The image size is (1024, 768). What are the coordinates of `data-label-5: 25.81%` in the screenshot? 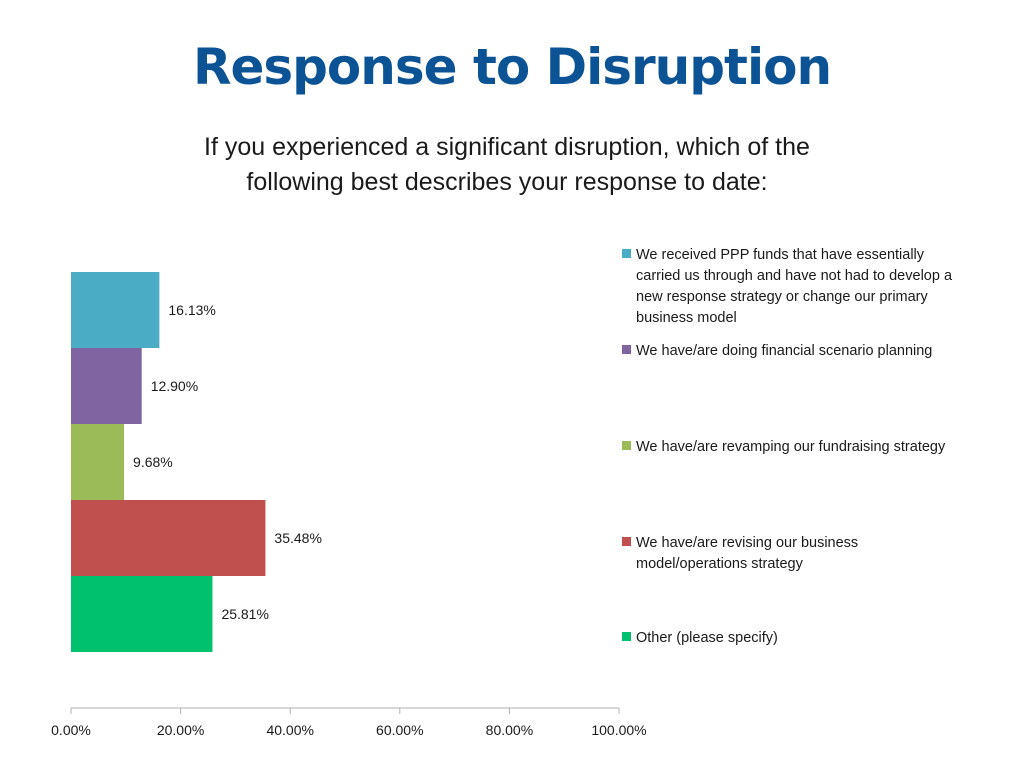 It's located at (244, 614).